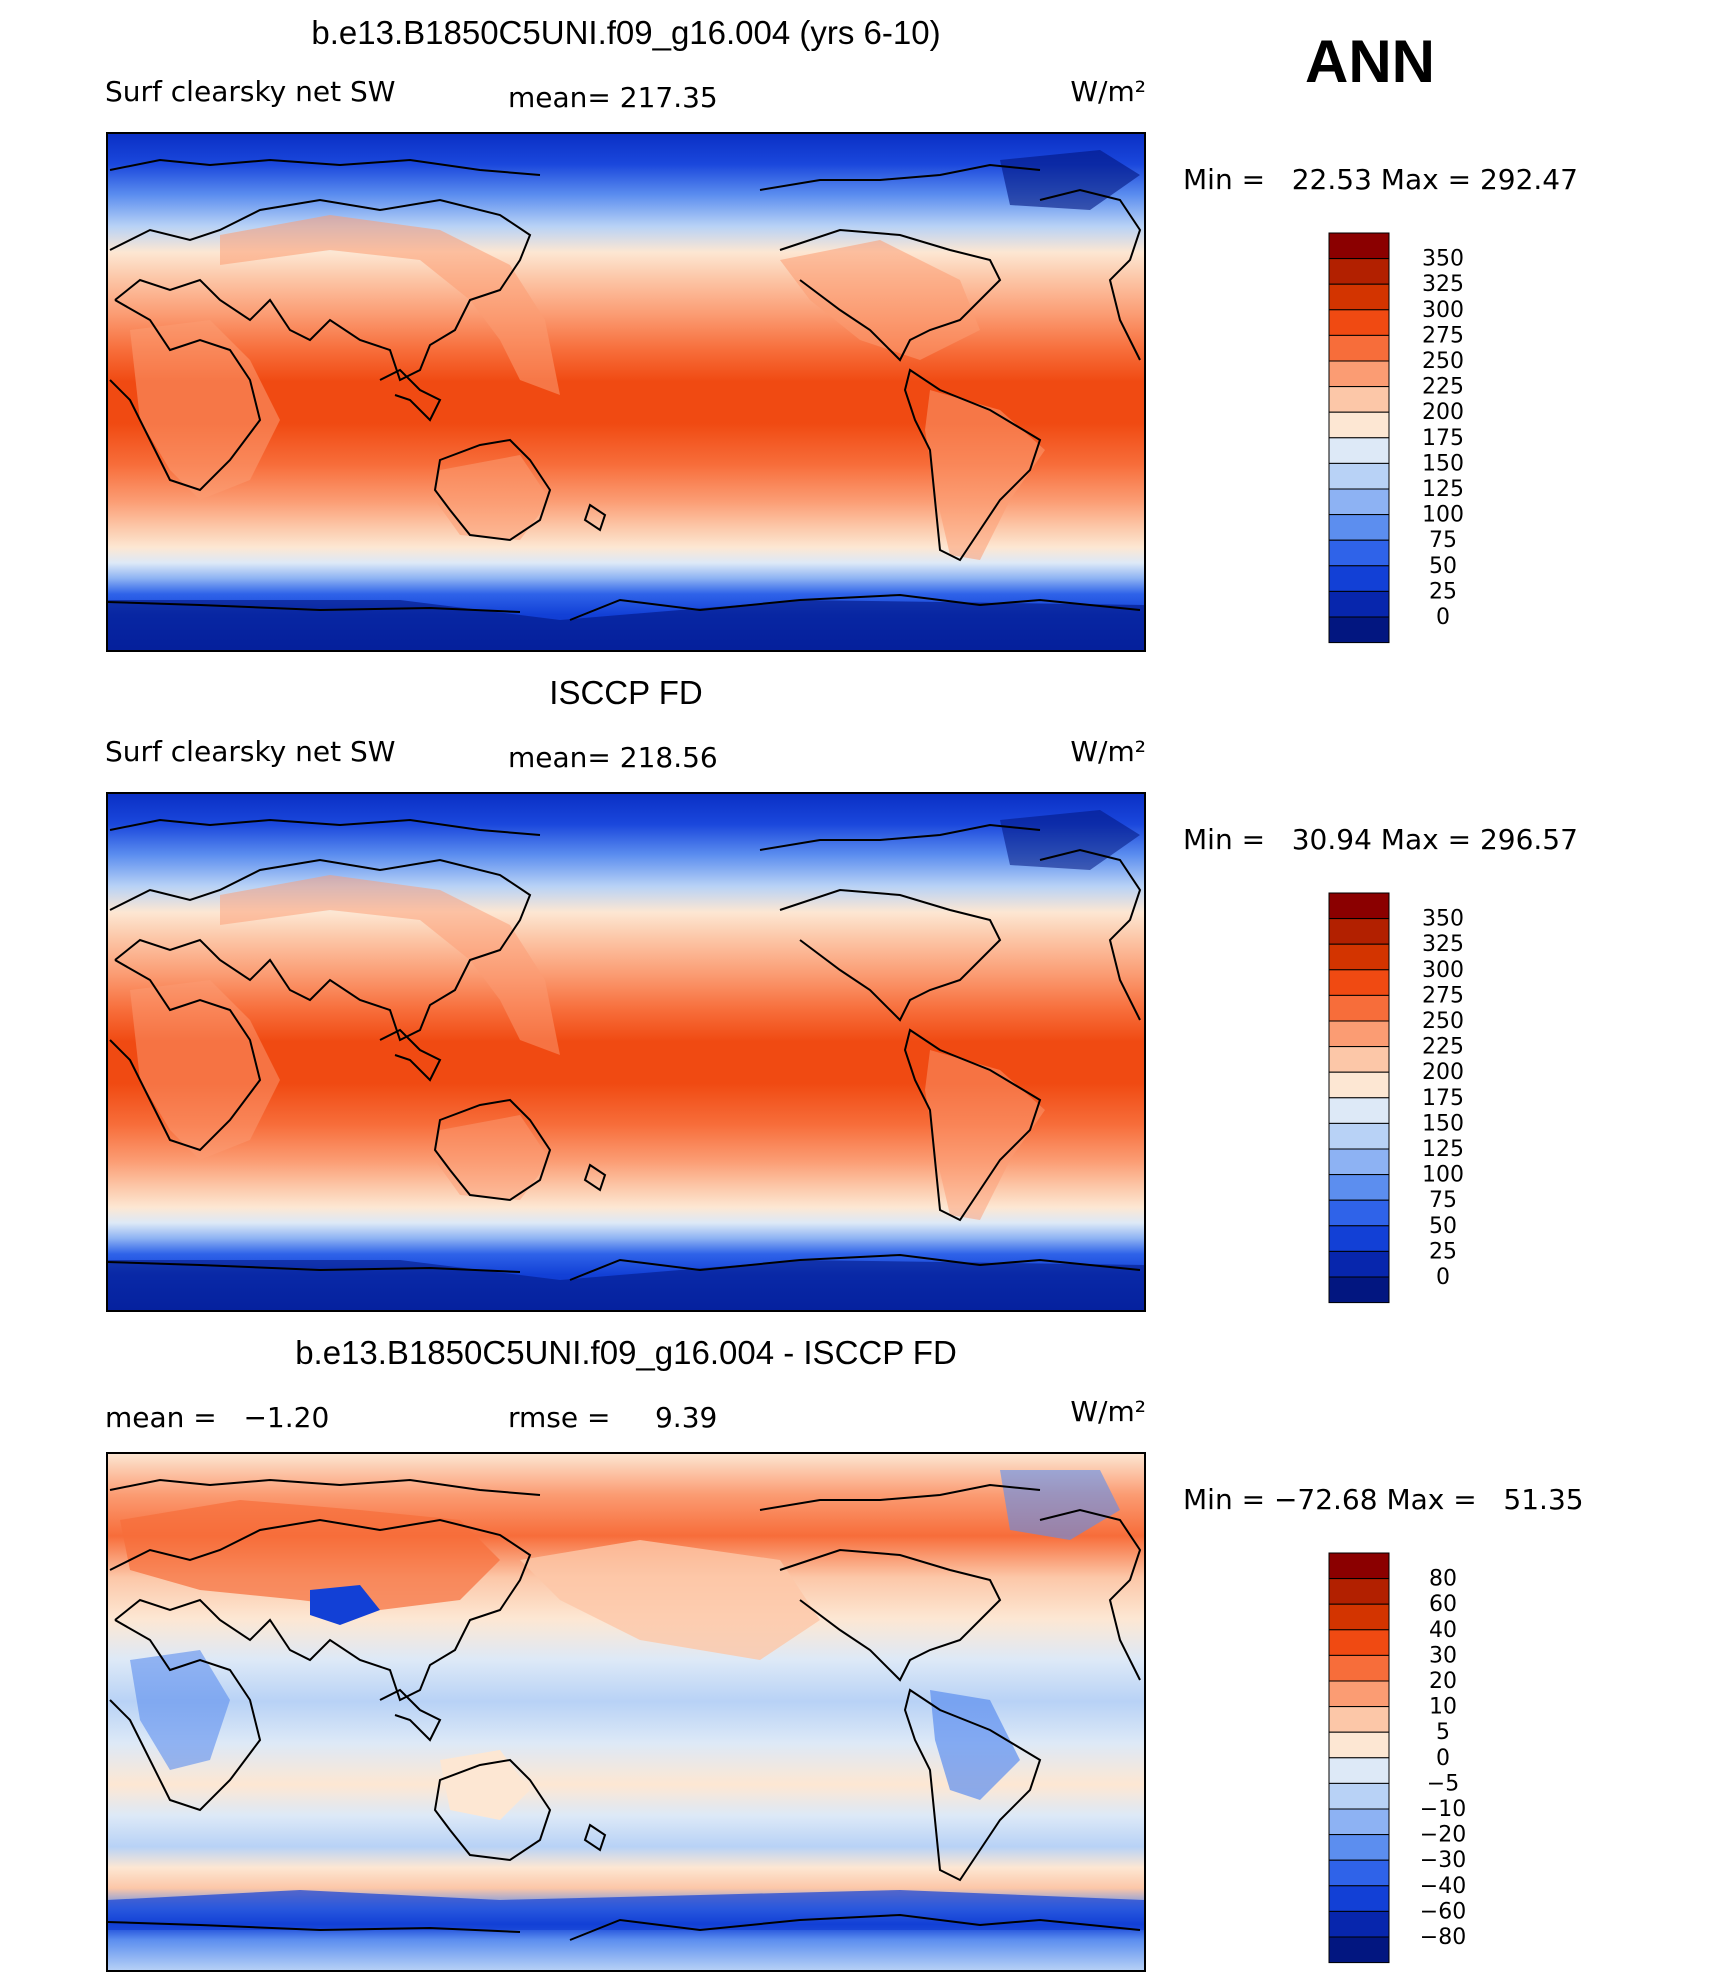  Describe the element at coordinates (1383, 1499) in the screenshot. I see `min-max-label: Min = −72.68 Max = 51.35` at that location.